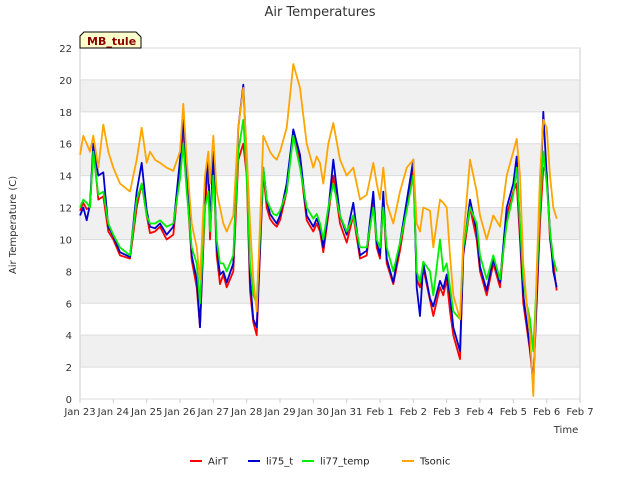 The image size is (640, 480). I want to click on y-tick-label: 4, so click(69, 336).